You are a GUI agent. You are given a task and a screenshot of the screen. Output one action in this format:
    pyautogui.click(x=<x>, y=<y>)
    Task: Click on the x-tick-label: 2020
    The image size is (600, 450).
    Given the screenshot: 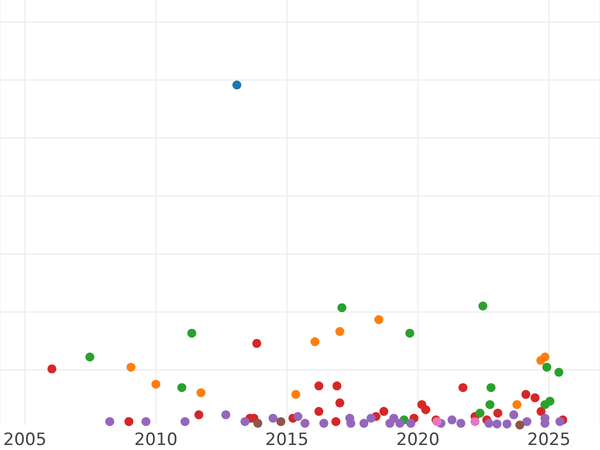 What is the action you would take?
    pyautogui.click(x=418, y=440)
    